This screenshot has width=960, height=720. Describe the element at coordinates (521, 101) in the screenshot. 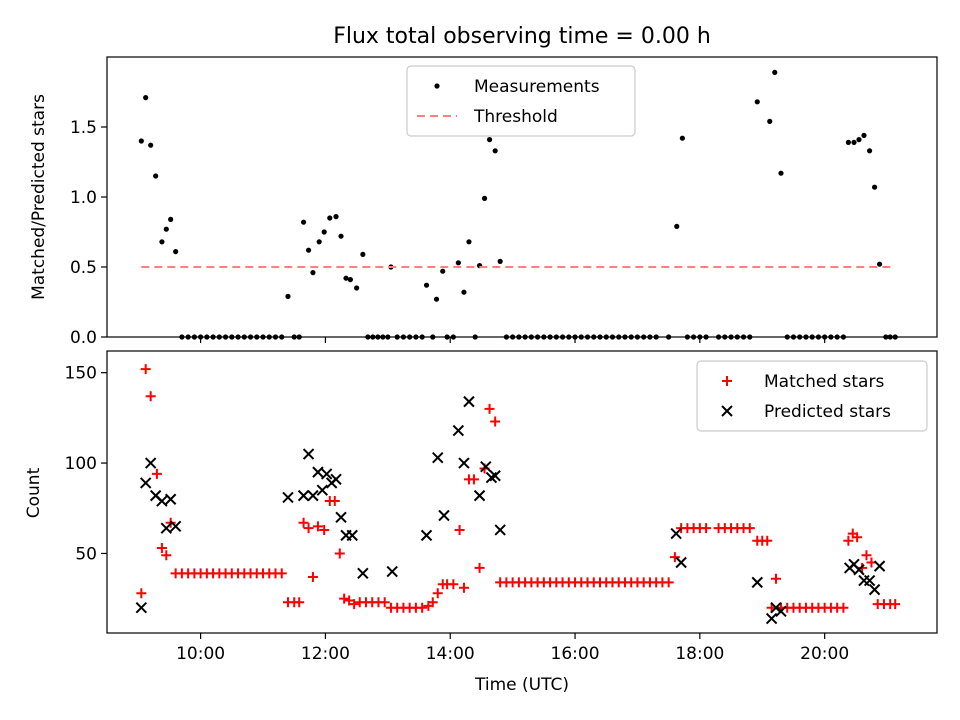

I see `top-legend` at that location.